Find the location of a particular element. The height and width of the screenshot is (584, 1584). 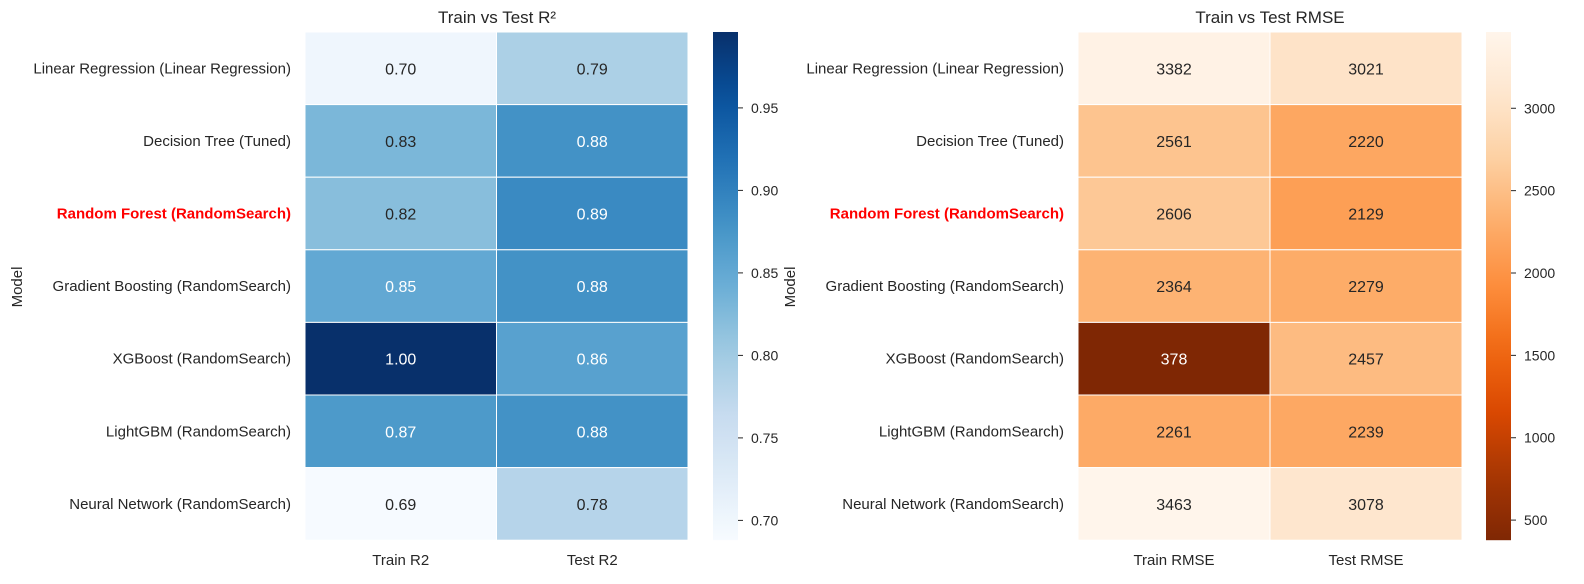

cell-value-label: 0.89 is located at coordinates (592, 215).